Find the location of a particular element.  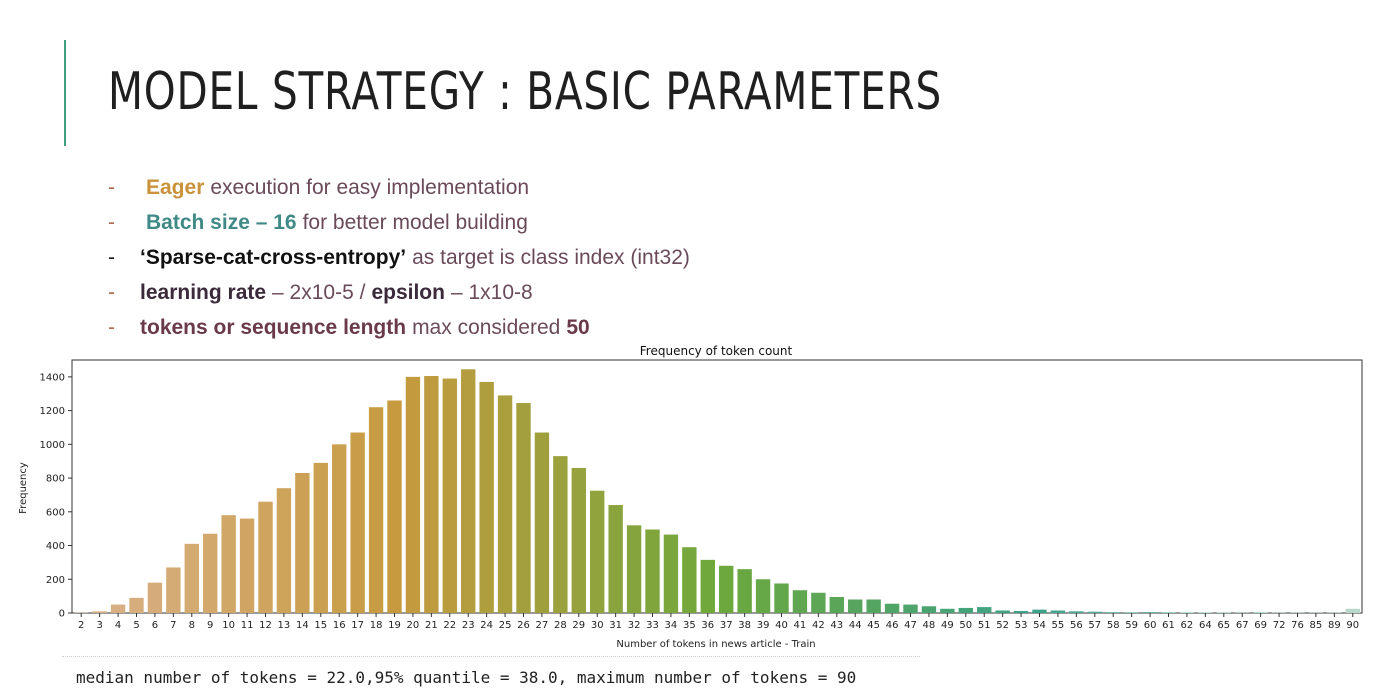

x-tick-label: 46 is located at coordinates (892, 625).